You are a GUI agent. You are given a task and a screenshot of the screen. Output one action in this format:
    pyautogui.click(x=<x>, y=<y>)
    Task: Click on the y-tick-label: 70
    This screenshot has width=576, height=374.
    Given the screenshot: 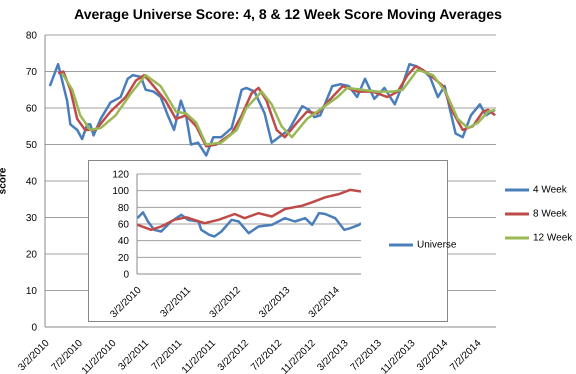 What is the action you would take?
    pyautogui.click(x=32, y=72)
    